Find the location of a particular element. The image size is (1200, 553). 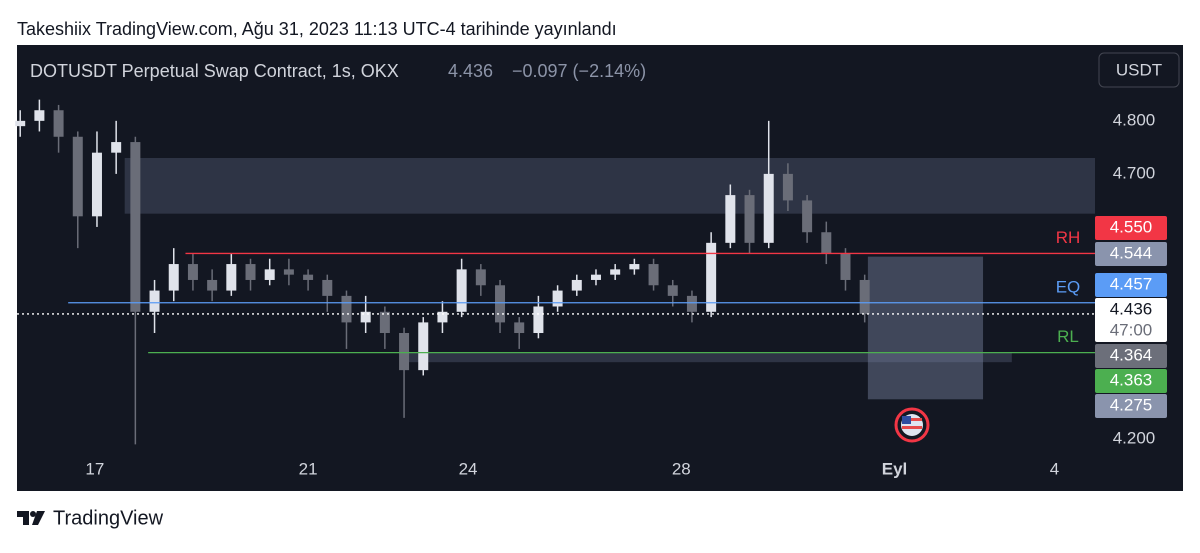

level-name: RH is located at coordinates (1068, 237).